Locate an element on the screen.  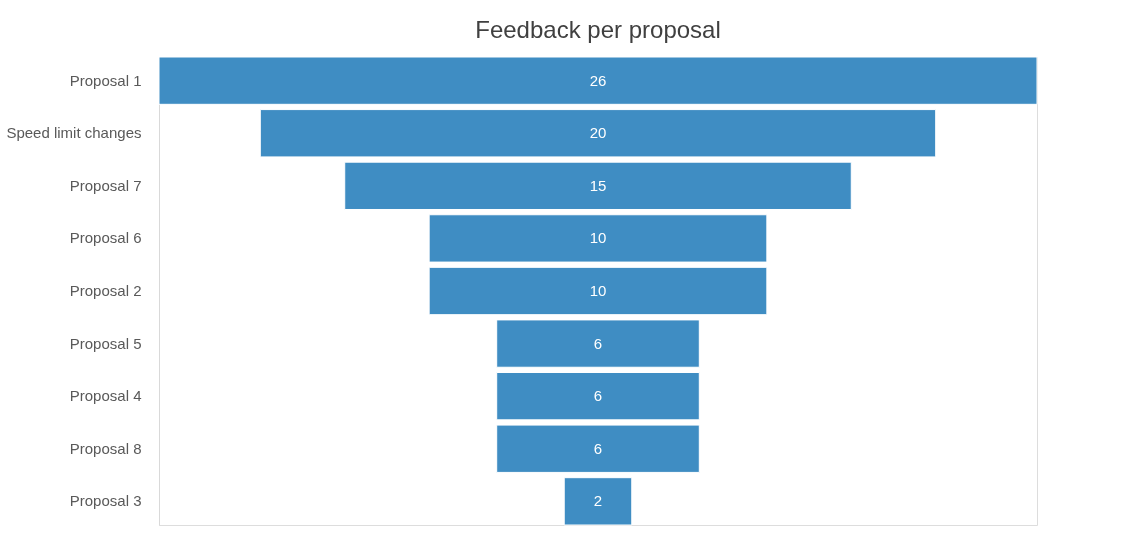
category-label: Proposal 3 is located at coordinates (105, 501).